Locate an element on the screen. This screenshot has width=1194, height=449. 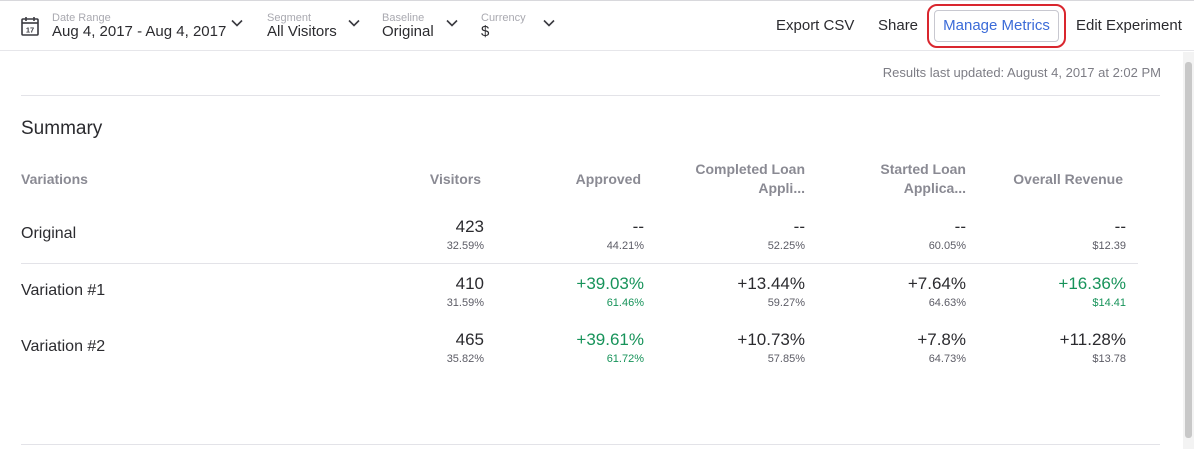
visitors-cell: 423 32.59% is located at coordinates (414, 235).